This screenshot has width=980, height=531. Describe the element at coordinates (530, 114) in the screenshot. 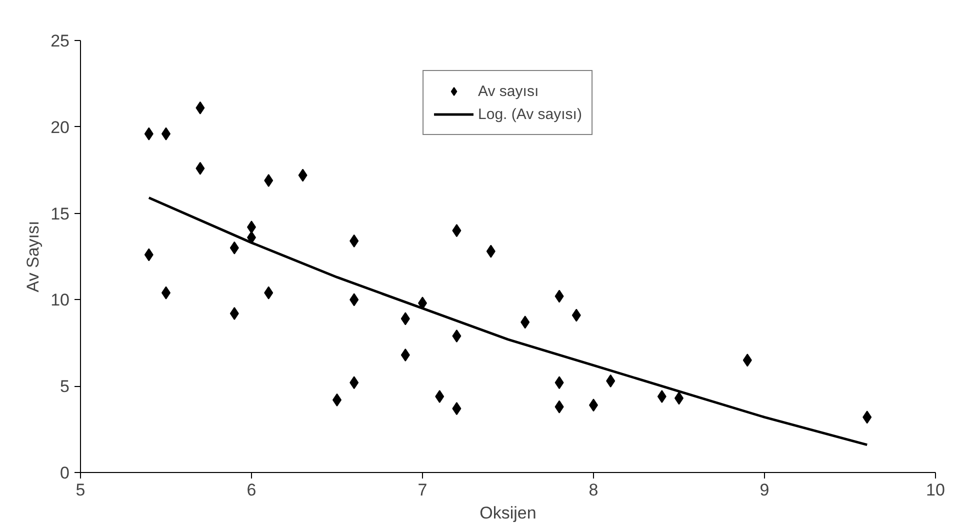

I see `legend-label: Log. (Av sayısı)` at that location.